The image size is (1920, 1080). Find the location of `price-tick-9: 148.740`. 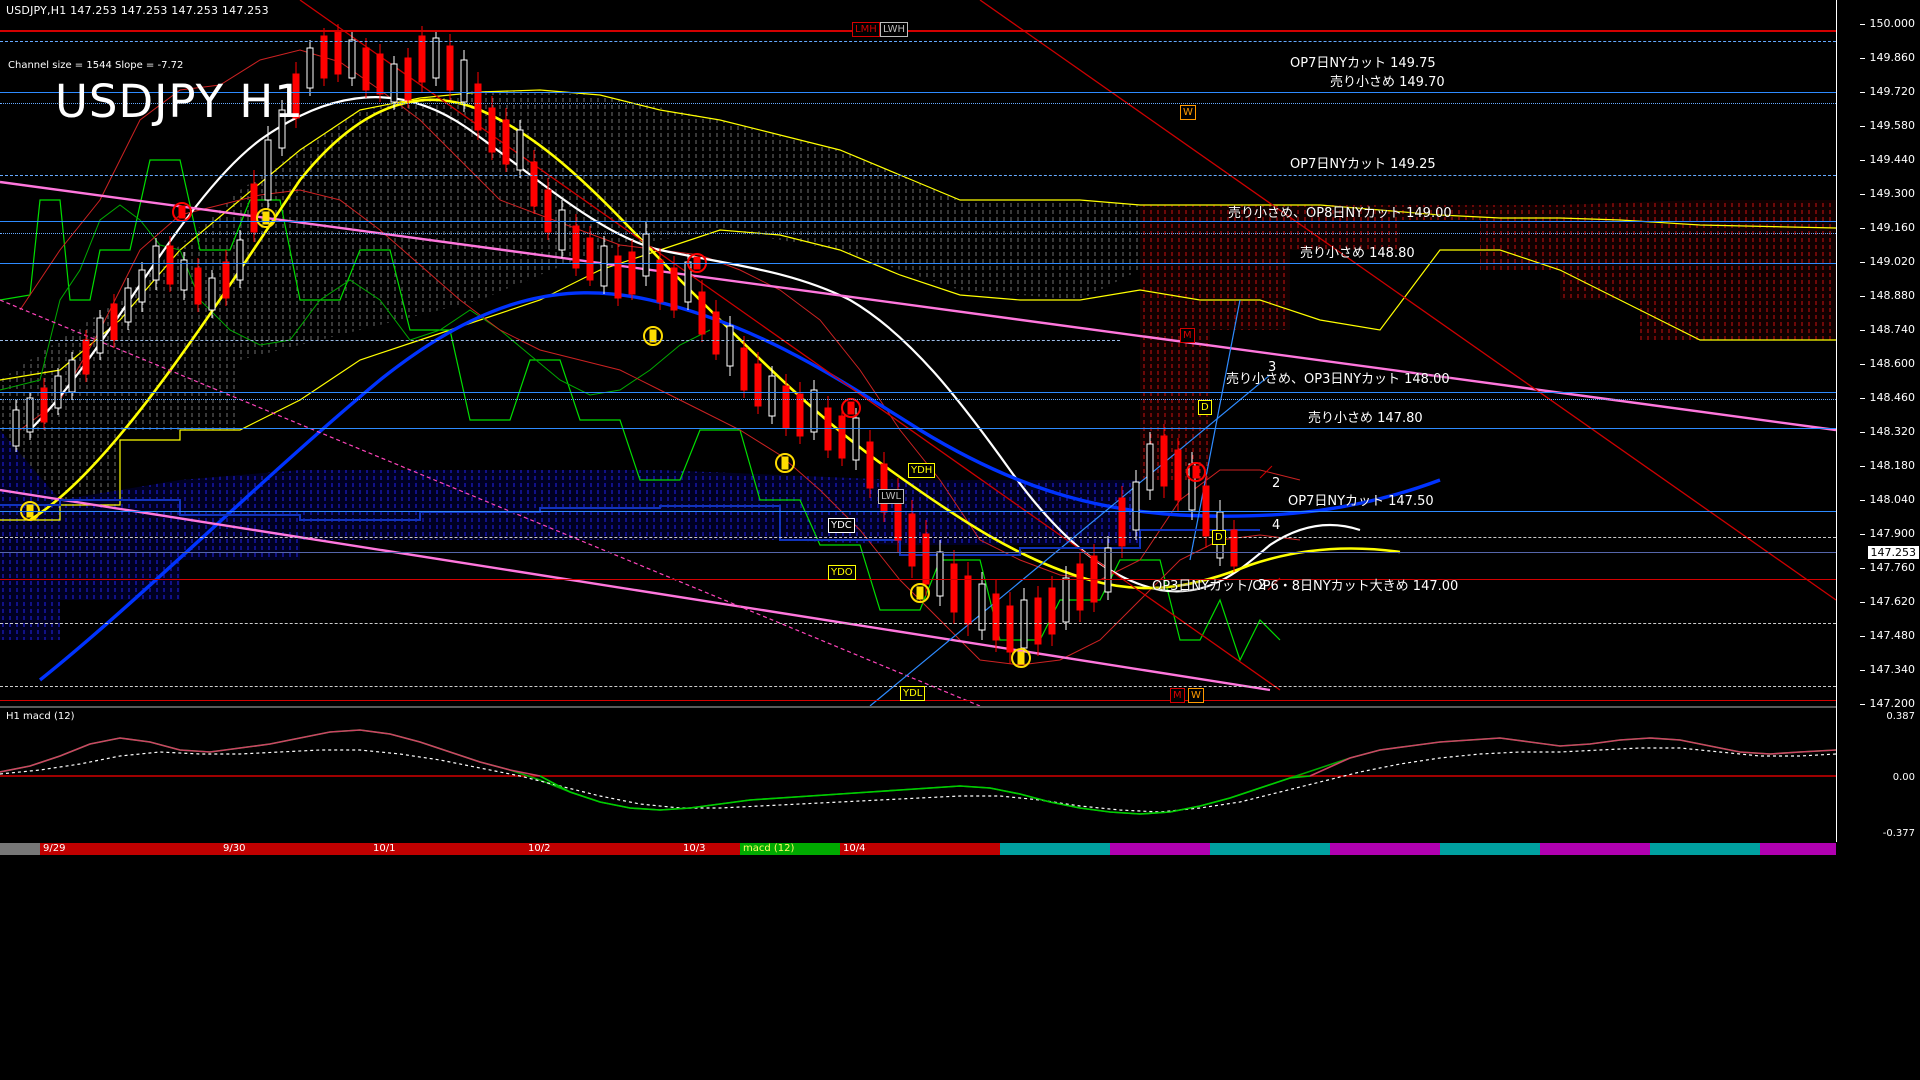

price-tick-9: 148.740 is located at coordinates (1887, 329).